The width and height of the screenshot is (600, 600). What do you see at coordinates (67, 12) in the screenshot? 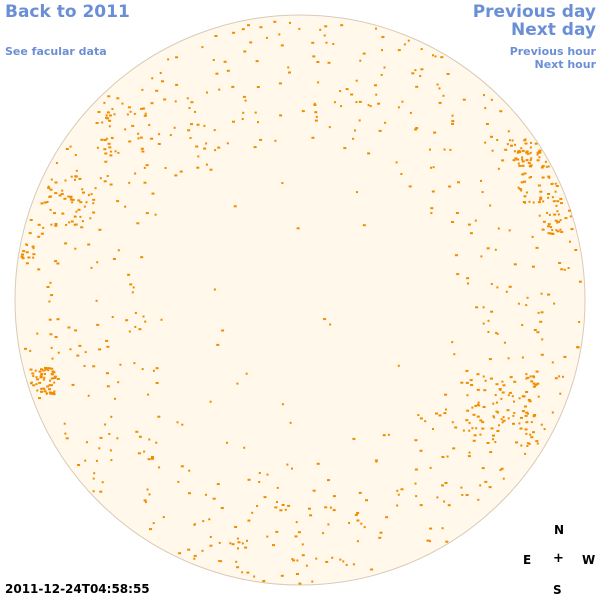
I see `back-to-year-link: Back to 2011` at bounding box center [67, 12].